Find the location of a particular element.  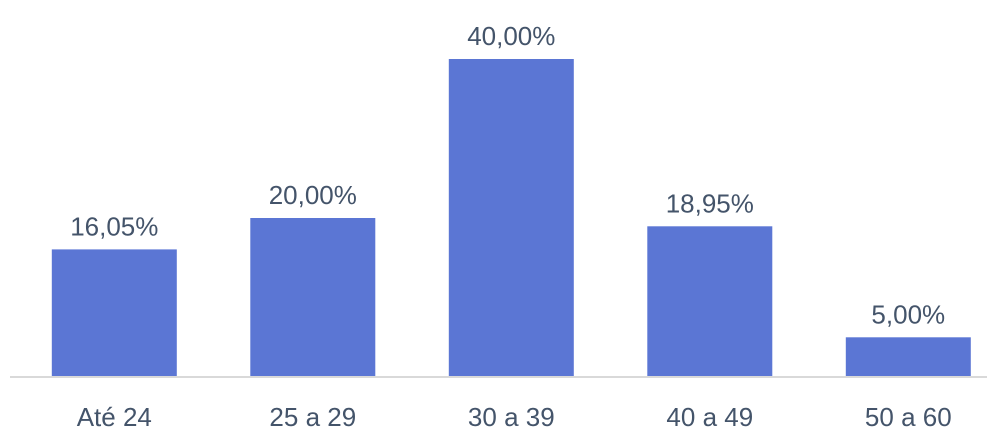

category-label-1: 25 a 29 is located at coordinates (312, 417).